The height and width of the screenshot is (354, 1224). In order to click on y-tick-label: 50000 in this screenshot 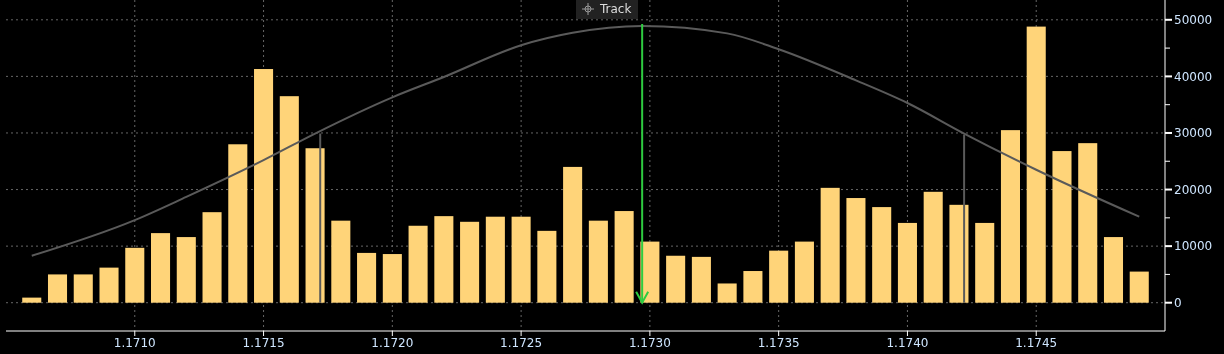, I will do `click(1193, 20)`.